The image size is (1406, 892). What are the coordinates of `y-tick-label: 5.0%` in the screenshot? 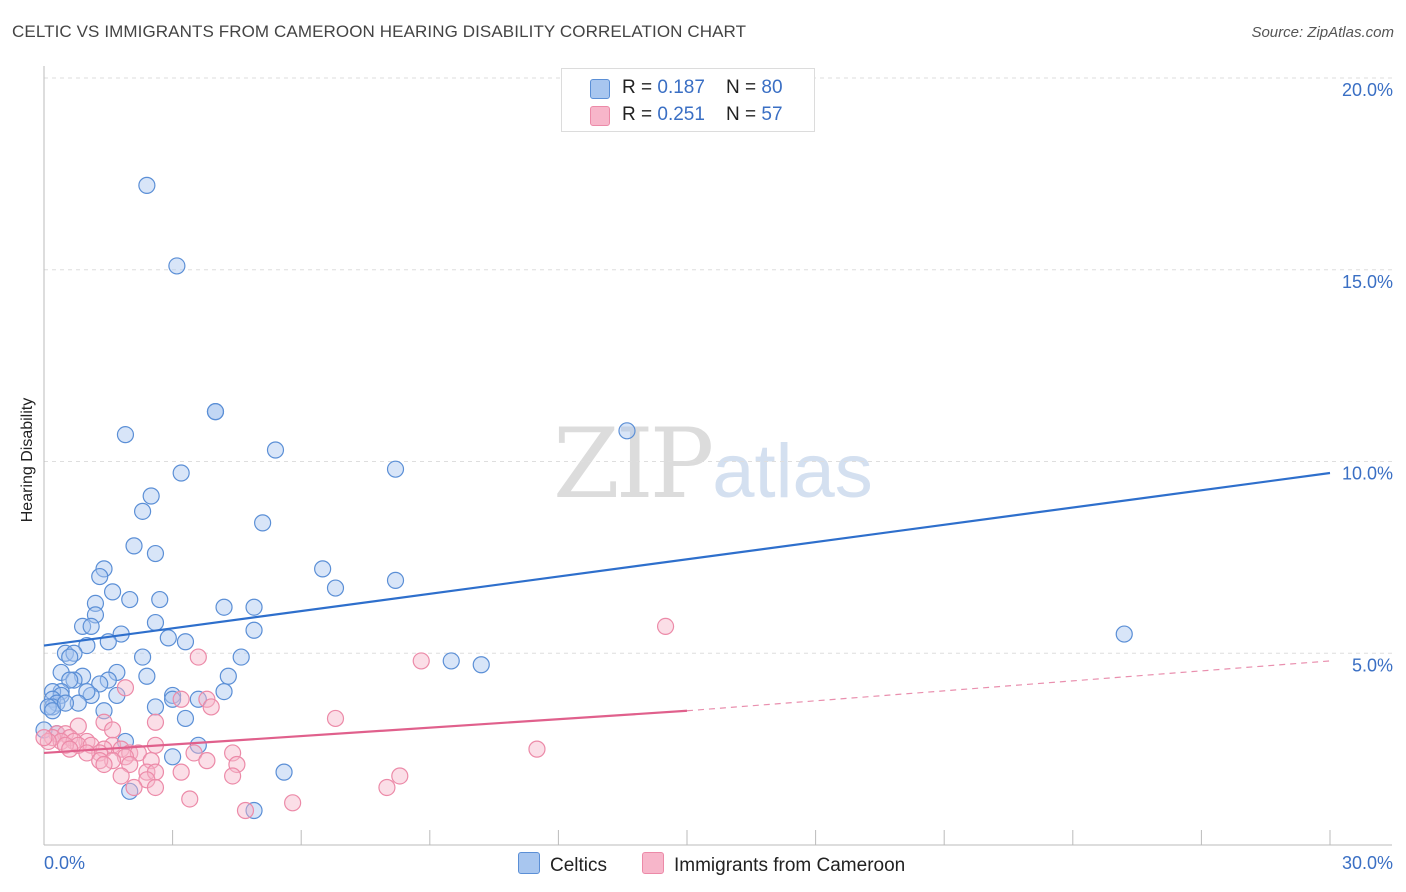 It's located at (1372, 665).